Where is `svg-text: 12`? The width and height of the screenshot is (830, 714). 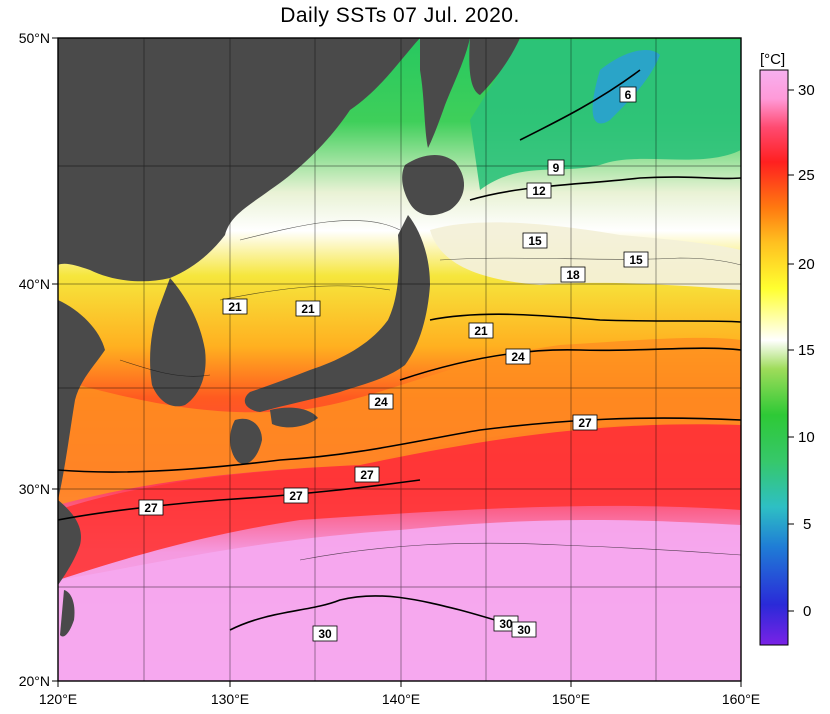
svg-text: 12 is located at coordinates (539, 191).